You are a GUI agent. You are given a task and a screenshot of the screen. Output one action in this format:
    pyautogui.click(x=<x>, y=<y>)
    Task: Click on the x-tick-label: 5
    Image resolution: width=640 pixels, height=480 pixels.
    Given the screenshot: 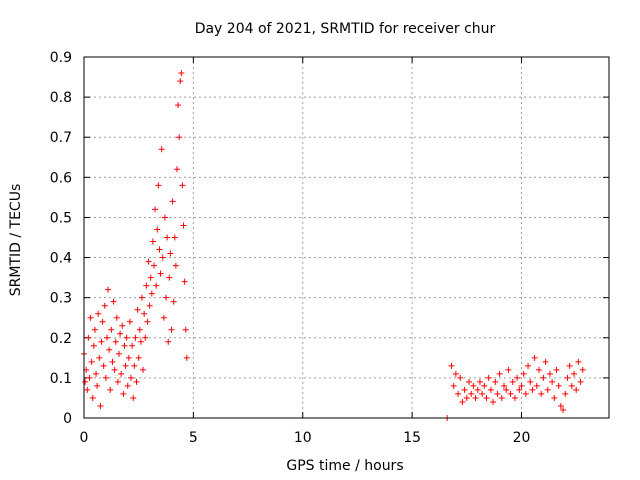 What is the action you would take?
    pyautogui.click(x=193, y=438)
    